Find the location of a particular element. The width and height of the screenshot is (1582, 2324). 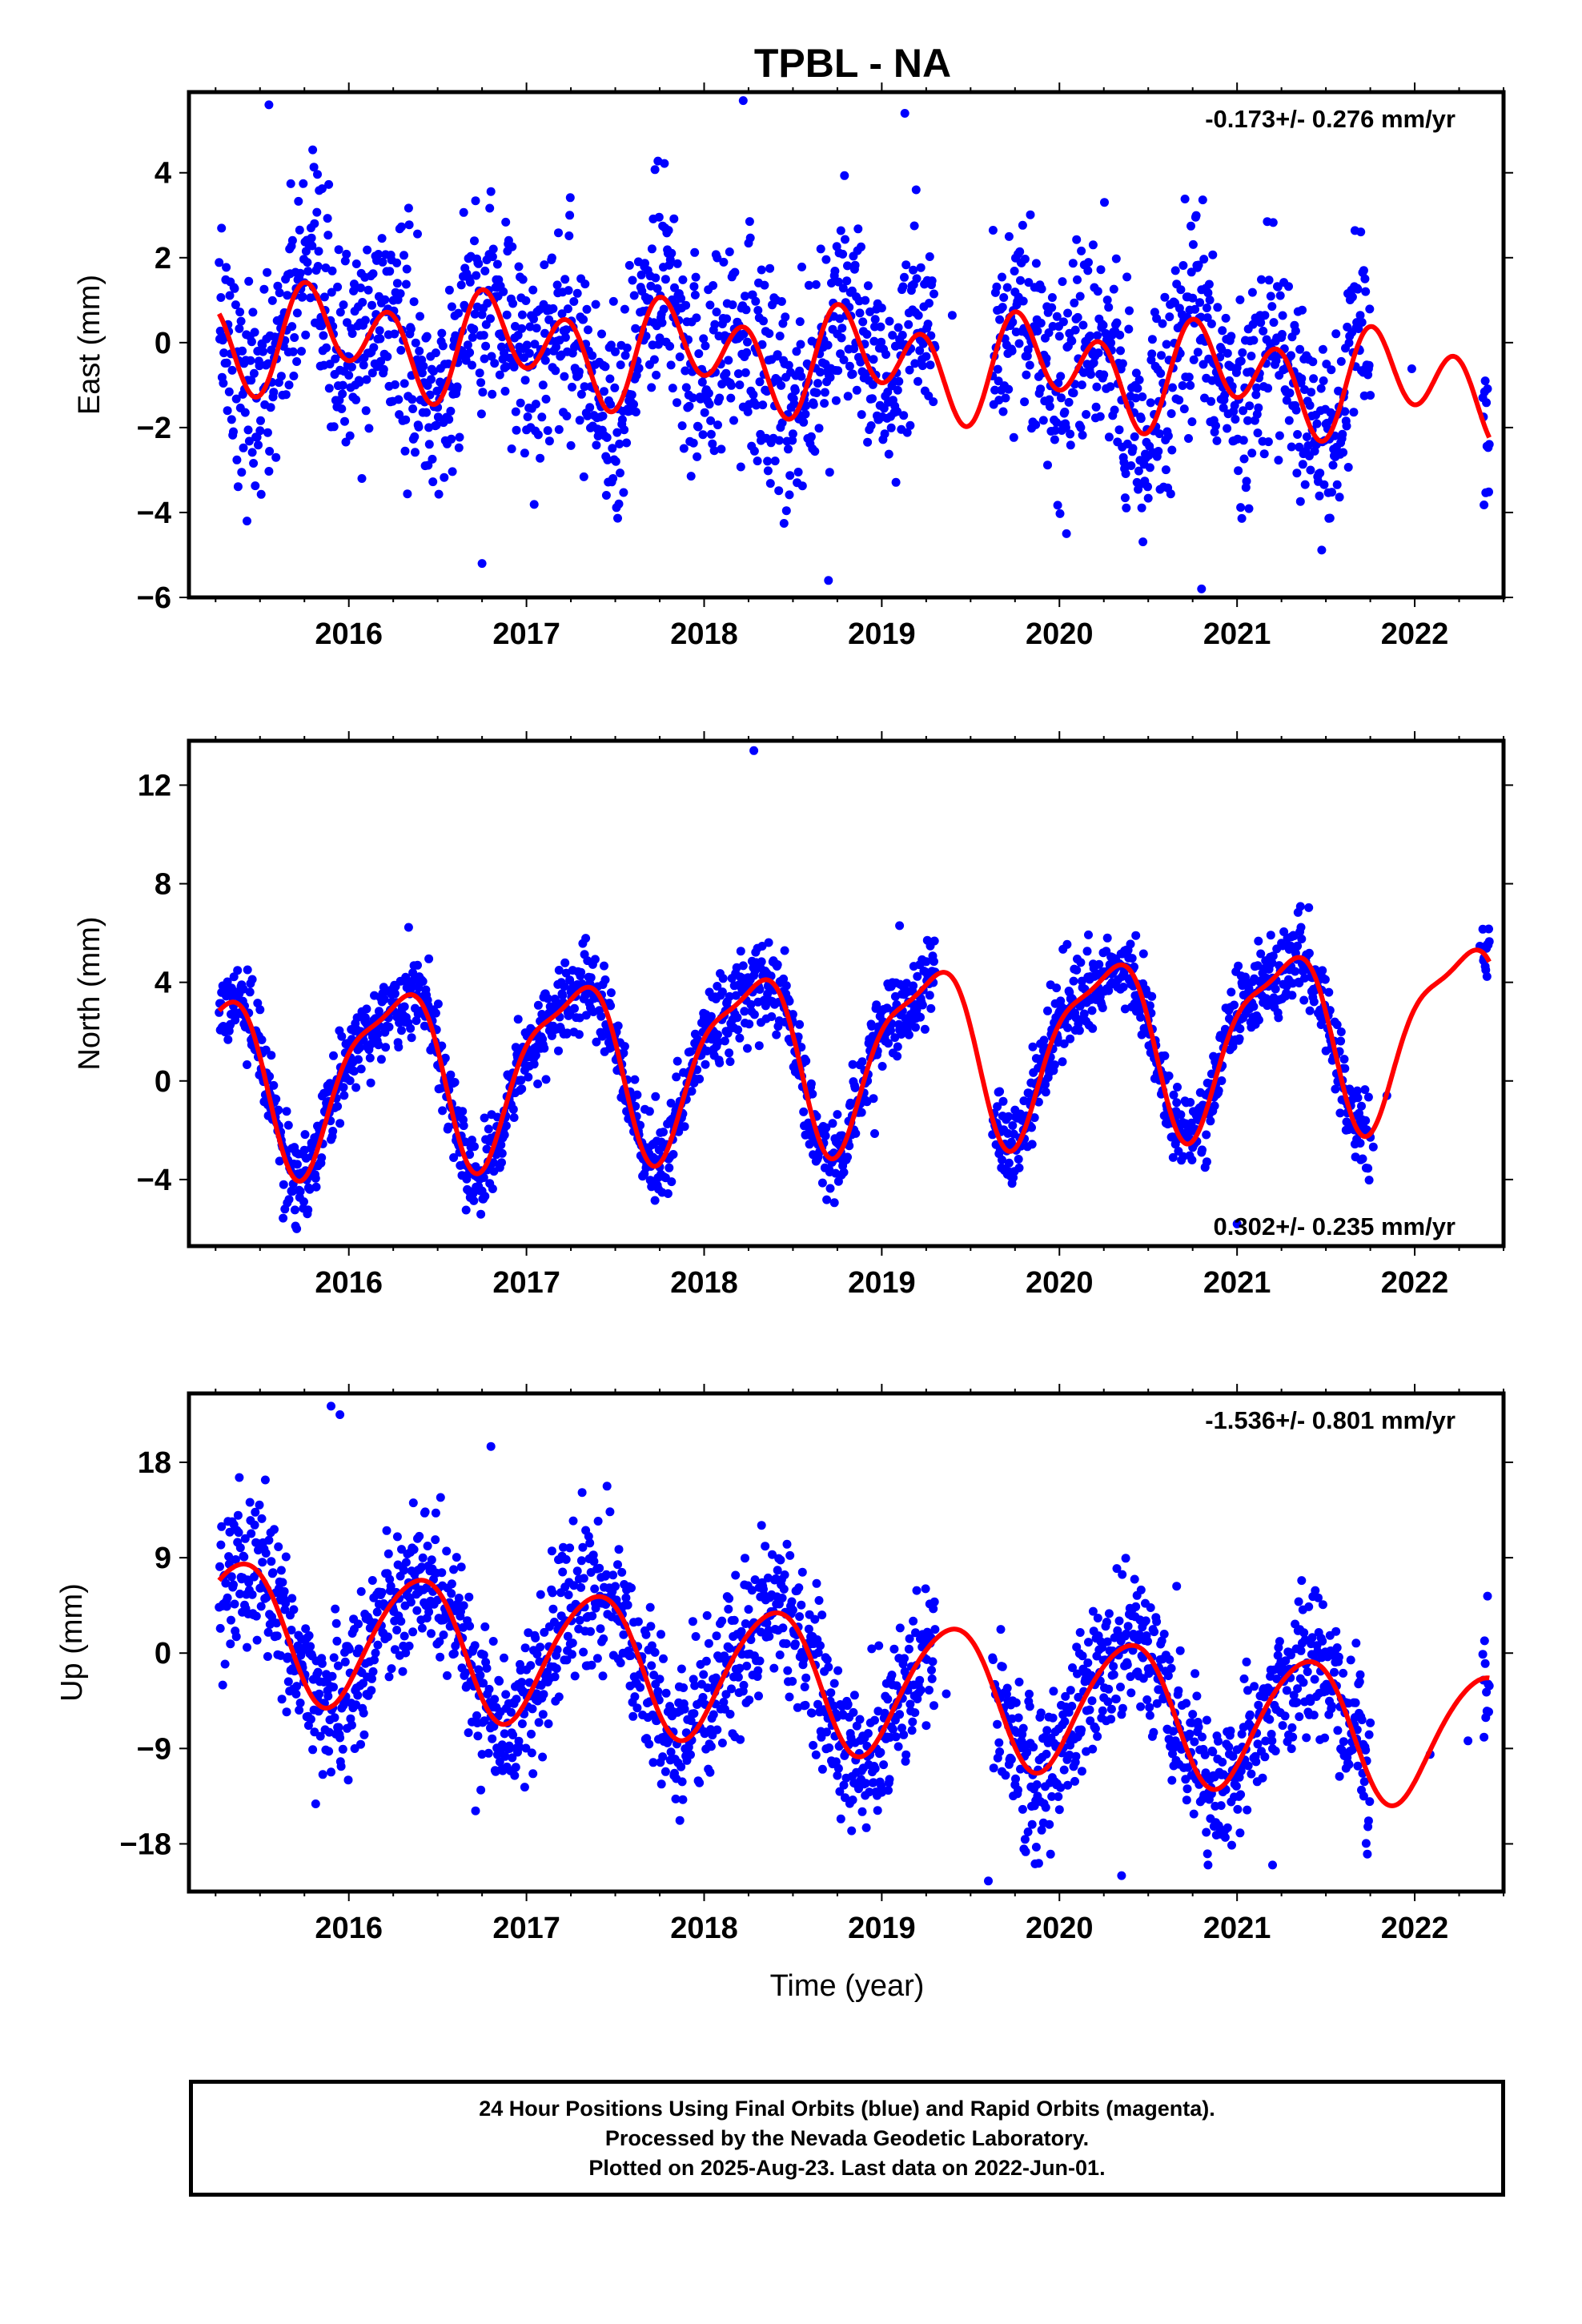

east-y-tick-label: −2 is located at coordinates (154, 429).